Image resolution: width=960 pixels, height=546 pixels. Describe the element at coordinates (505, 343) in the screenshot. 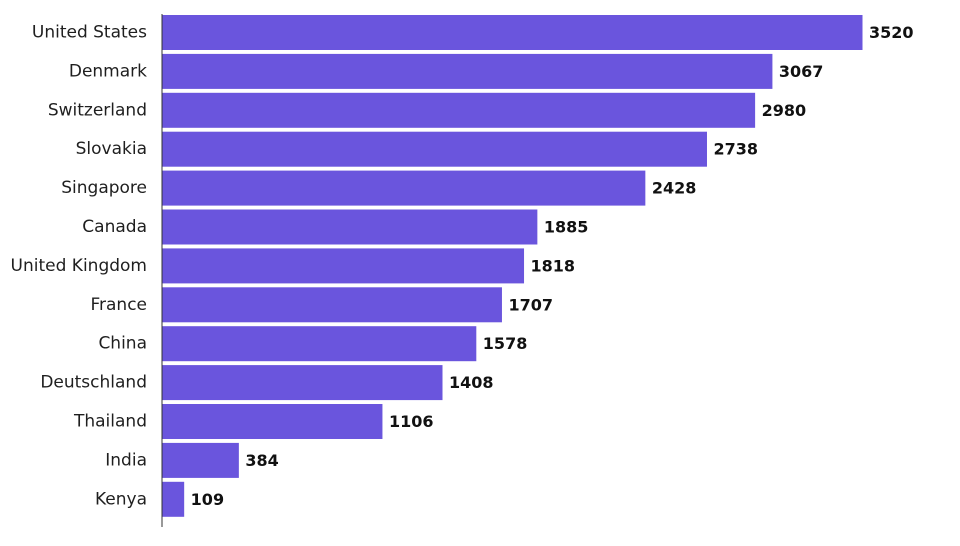

I see `value-label: 1578` at that location.